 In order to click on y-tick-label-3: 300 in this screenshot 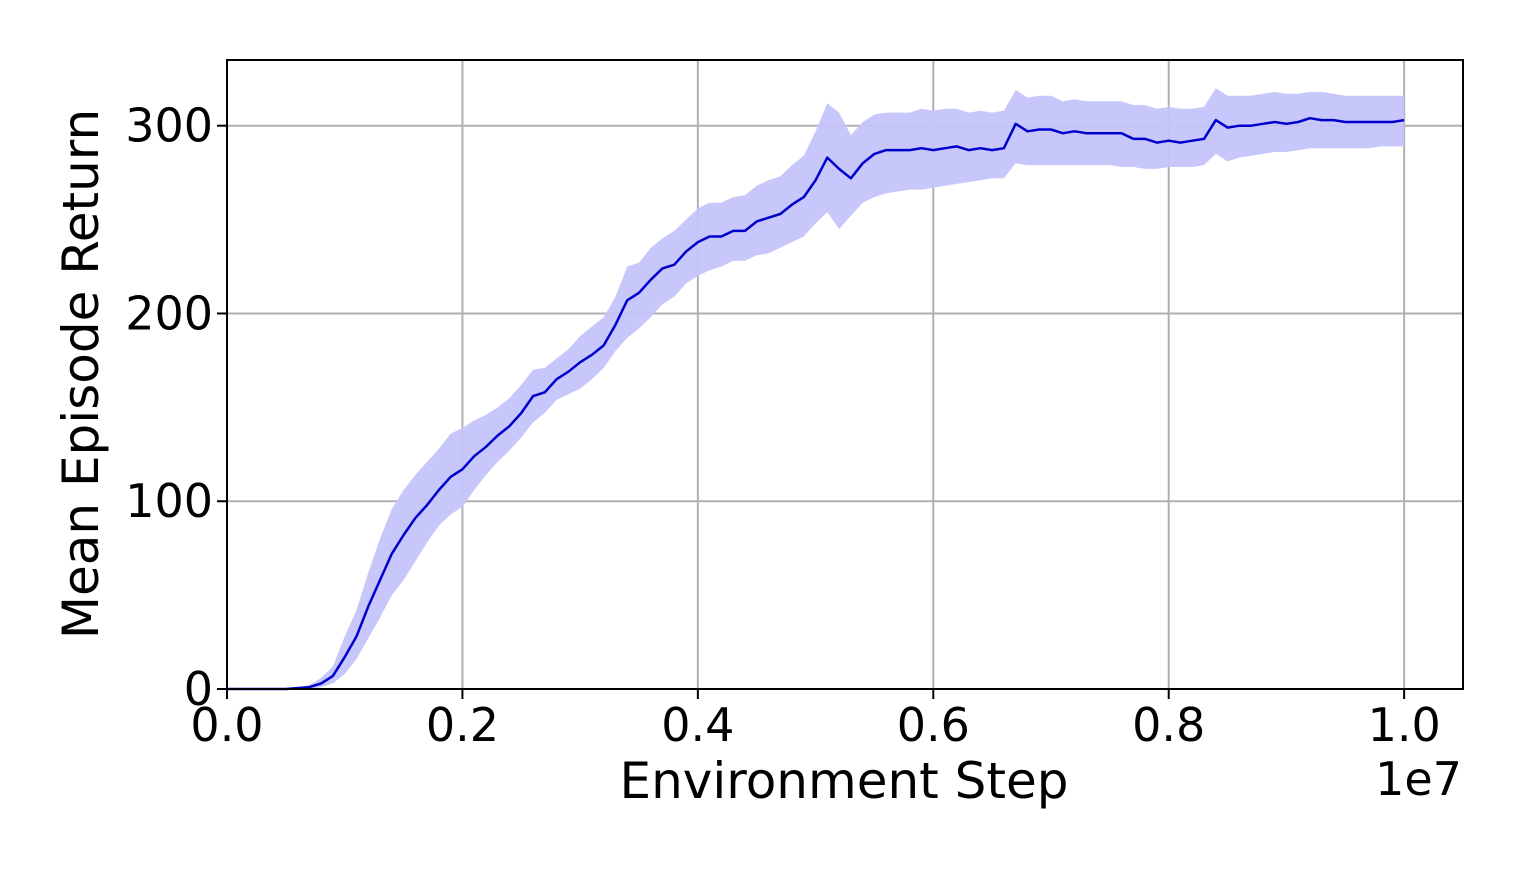, I will do `click(169, 126)`.